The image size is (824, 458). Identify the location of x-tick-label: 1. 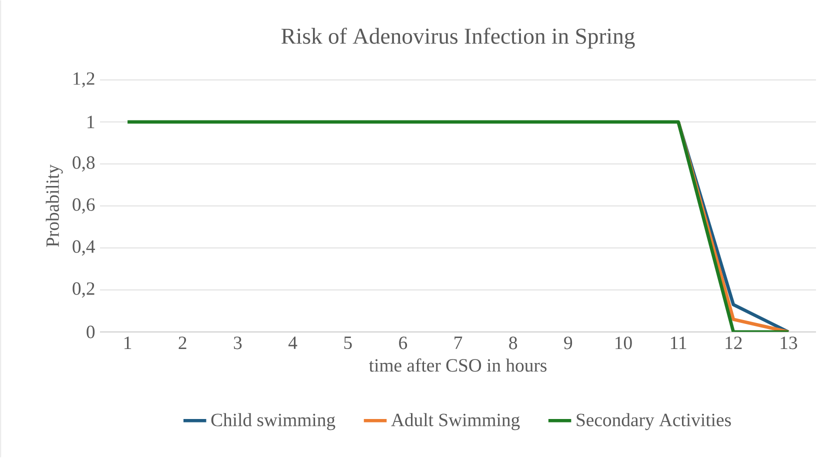
(128, 343).